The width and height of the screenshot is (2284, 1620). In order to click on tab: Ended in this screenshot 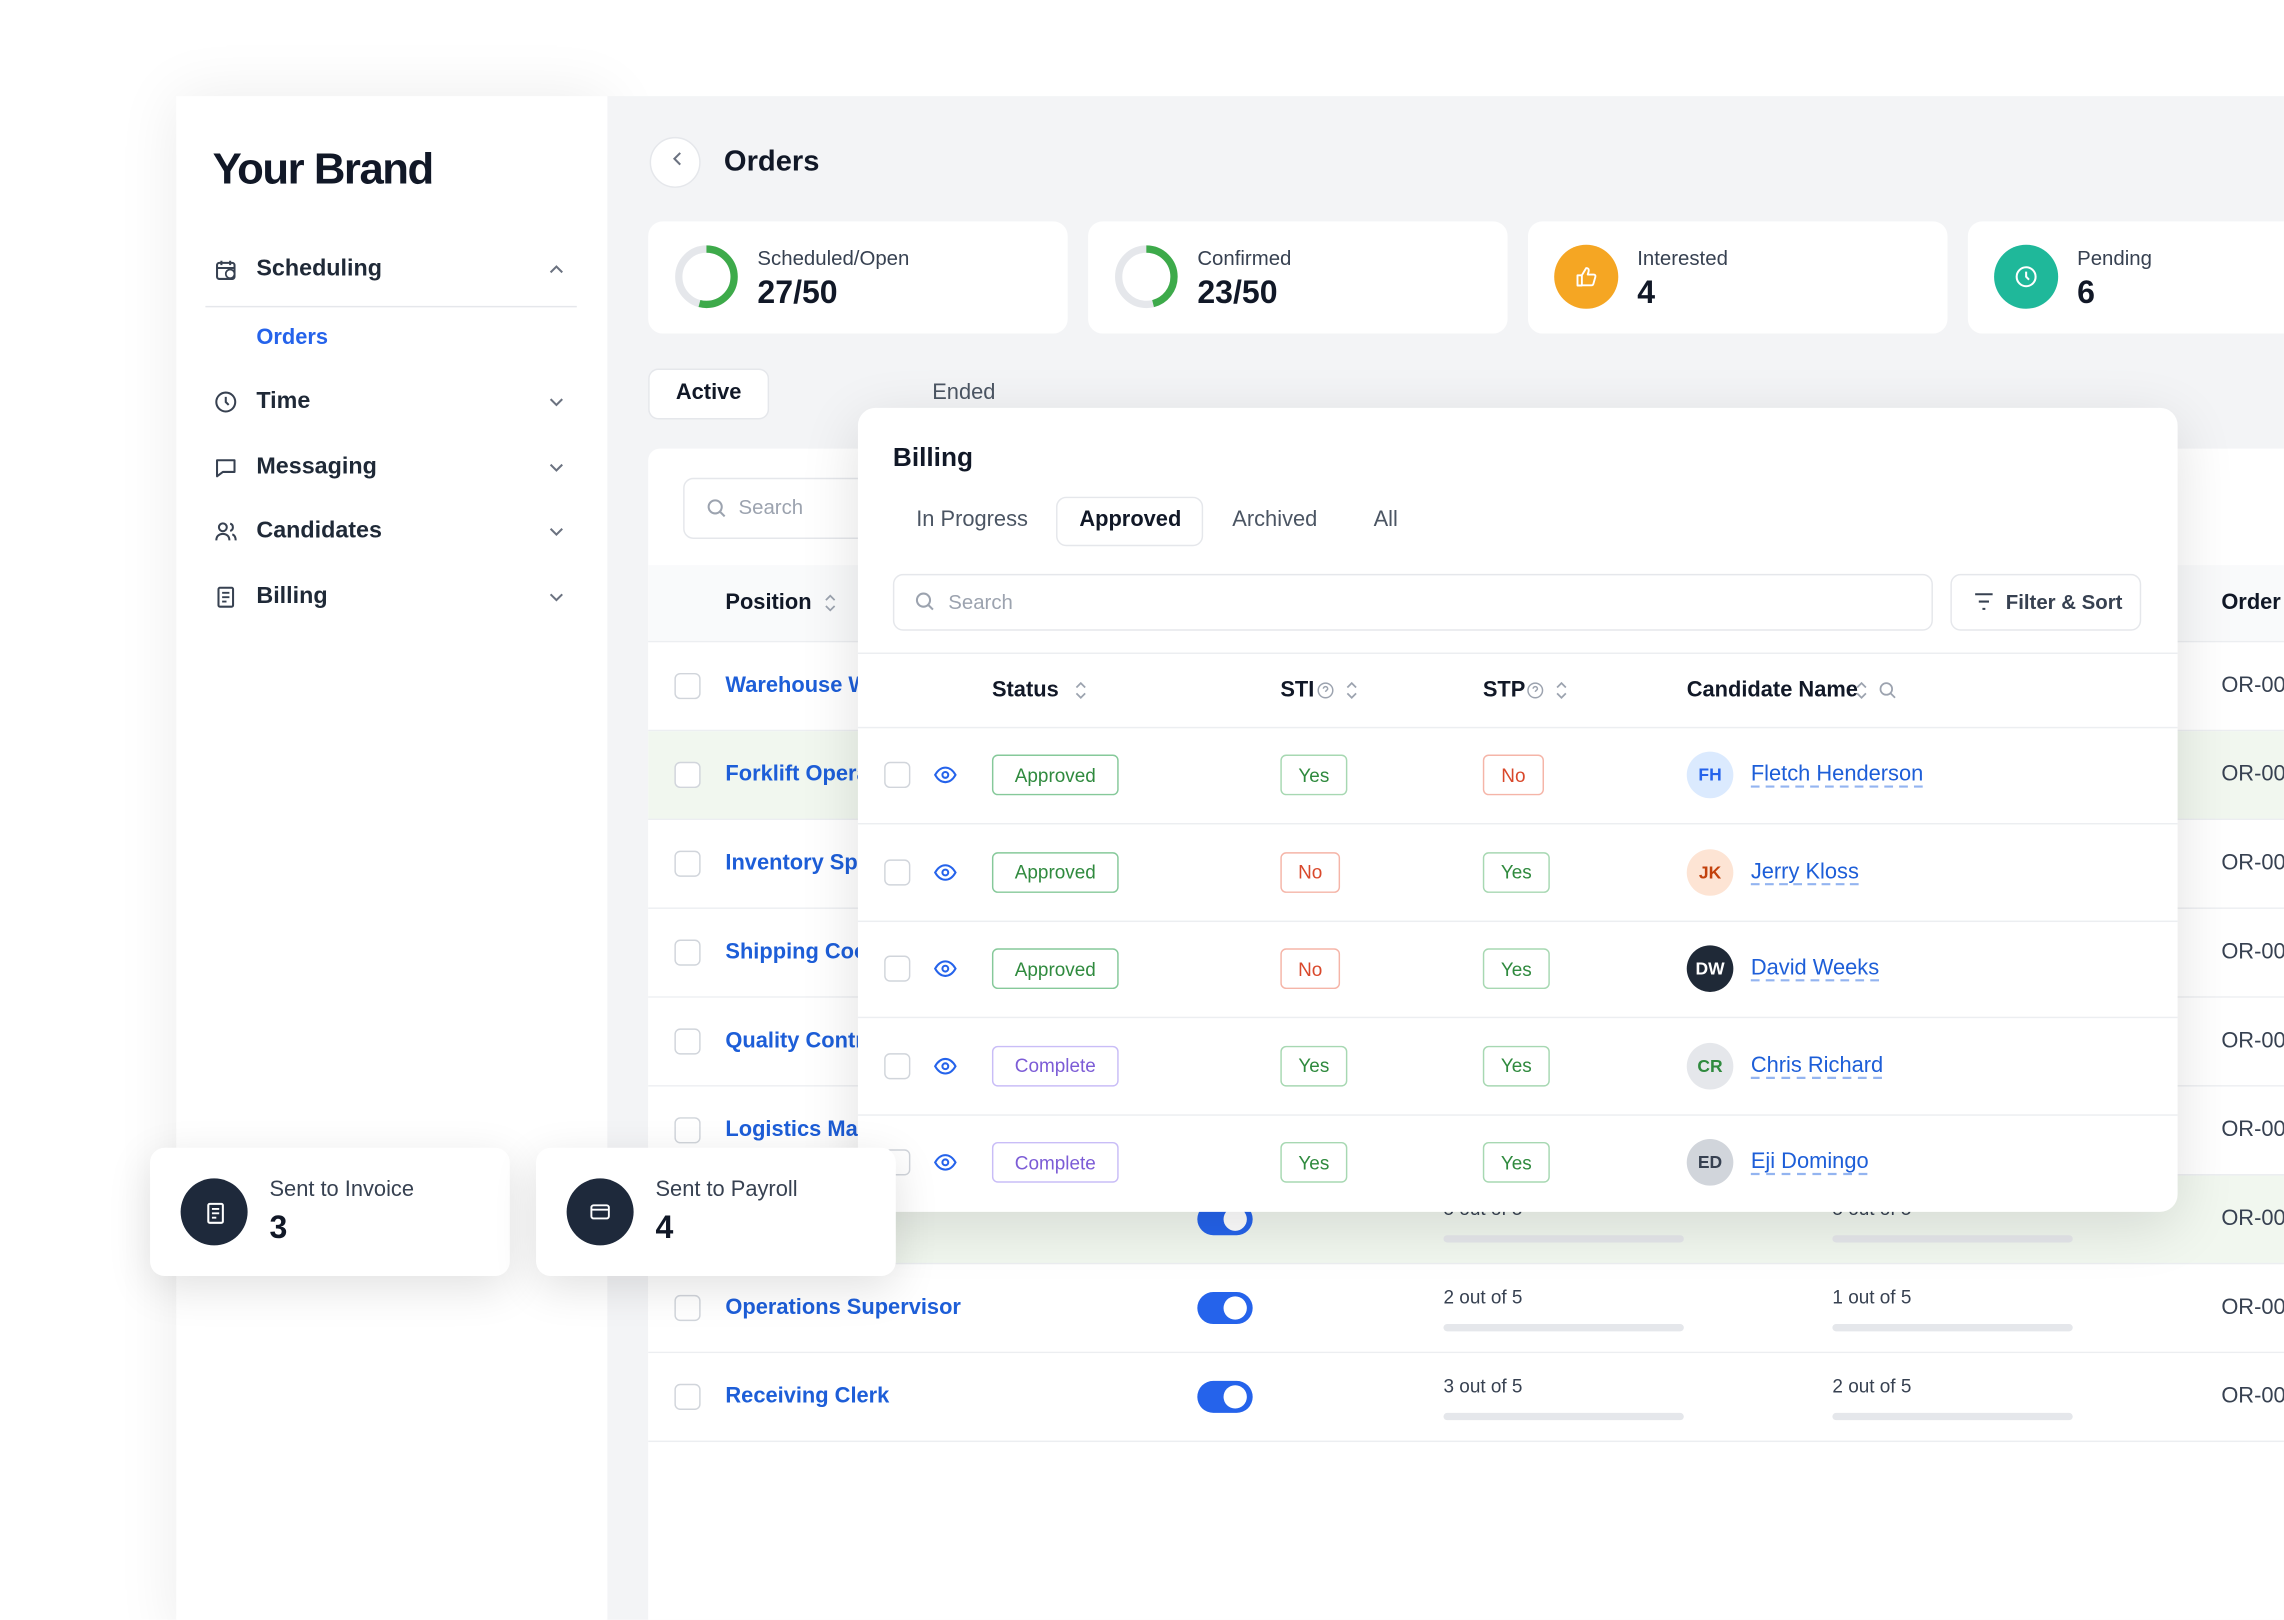, I will do `click(964, 392)`.